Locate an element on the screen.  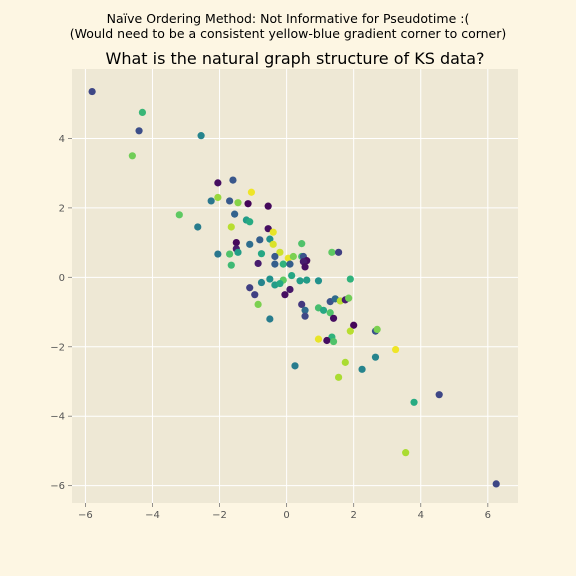
x-tick-label: −2 is located at coordinates (219, 515).